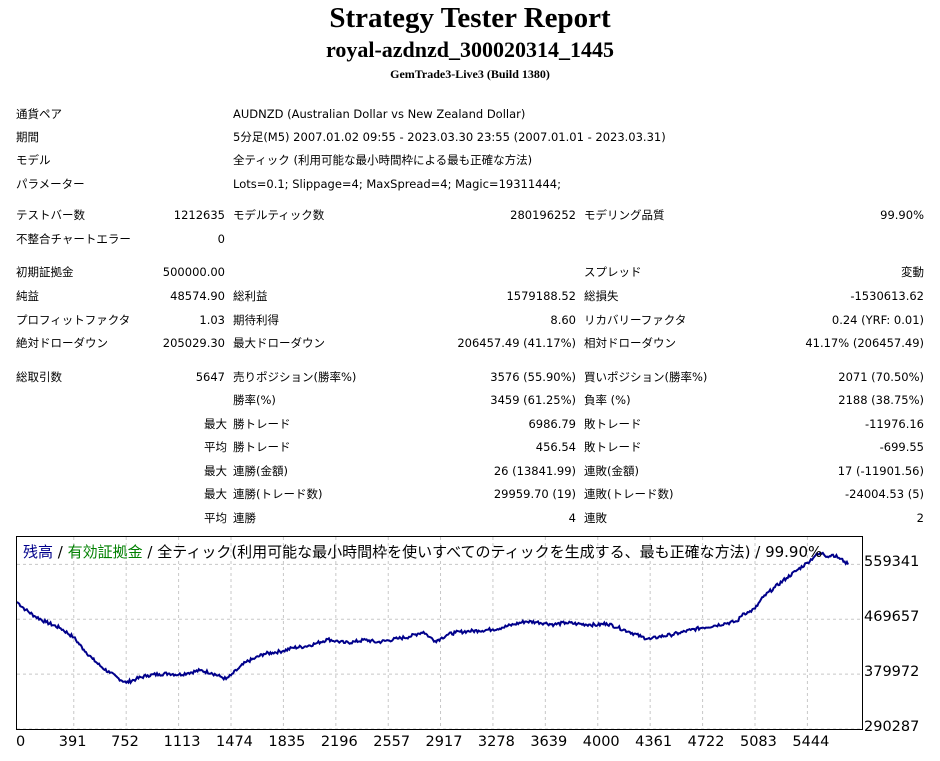 The image size is (940, 761). Describe the element at coordinates (629, 494) in the screenshot. I see `max-cons-loss-label: 連敗(トレード数)` at that location.